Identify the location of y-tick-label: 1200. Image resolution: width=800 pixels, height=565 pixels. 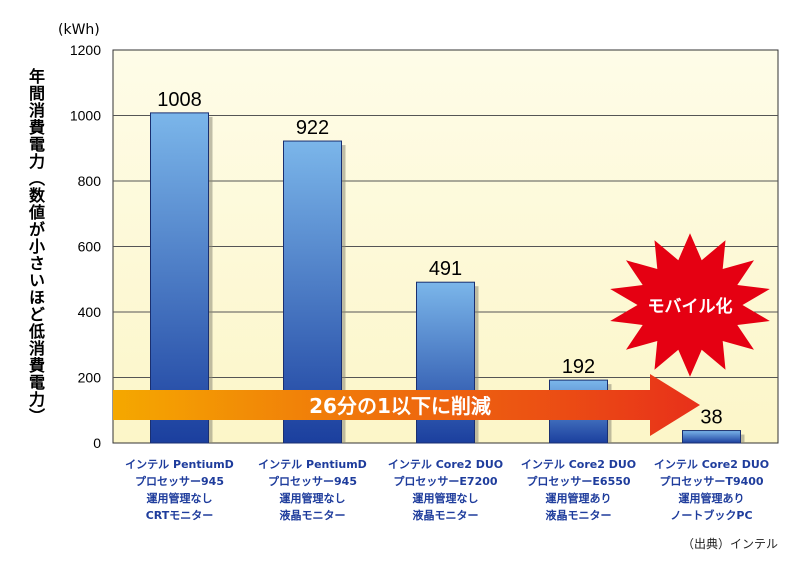
(85, 50).